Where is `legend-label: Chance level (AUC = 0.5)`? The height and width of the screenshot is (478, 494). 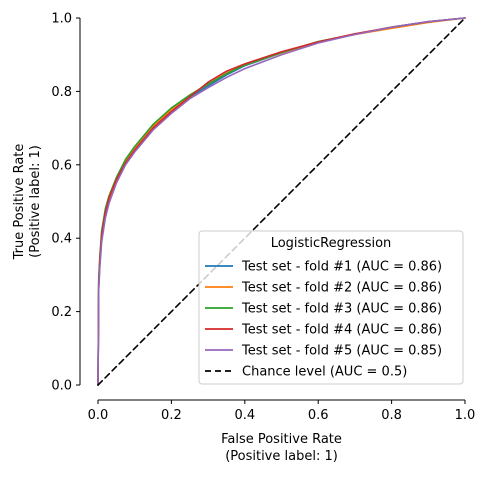 legend-label: Chance level (AUC = 0.5) is located at coordinates (324, 372).